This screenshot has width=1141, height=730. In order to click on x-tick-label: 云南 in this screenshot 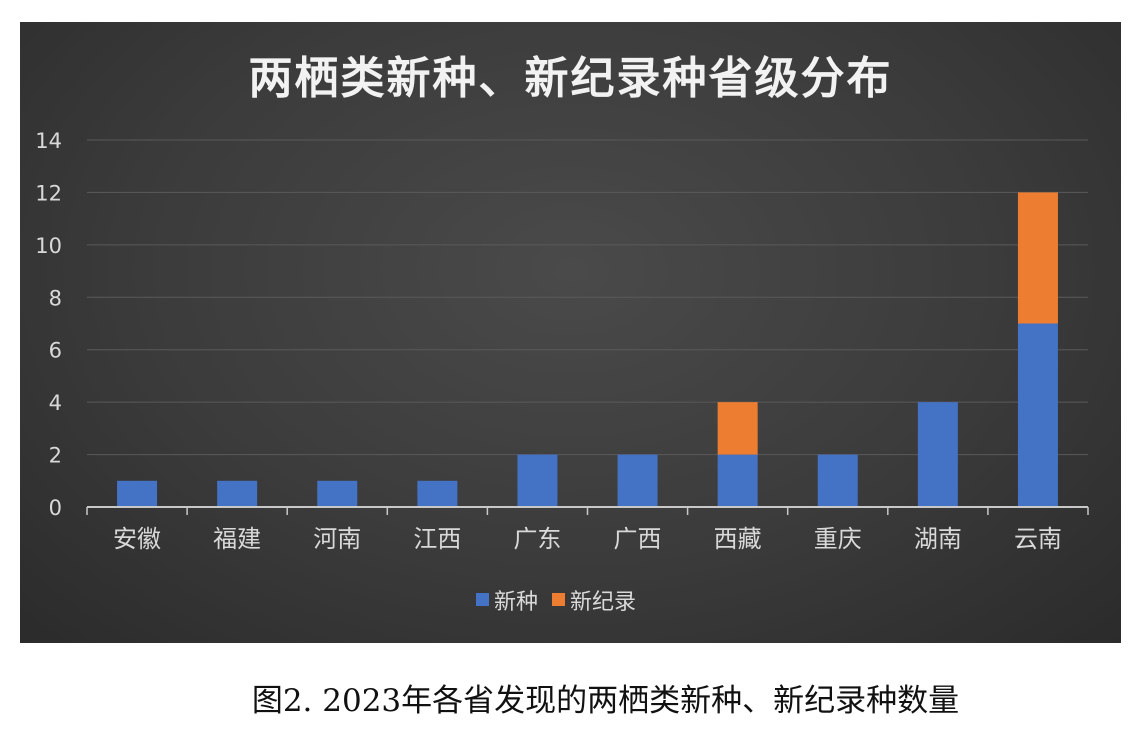, I will do `click(1038, 539)`.